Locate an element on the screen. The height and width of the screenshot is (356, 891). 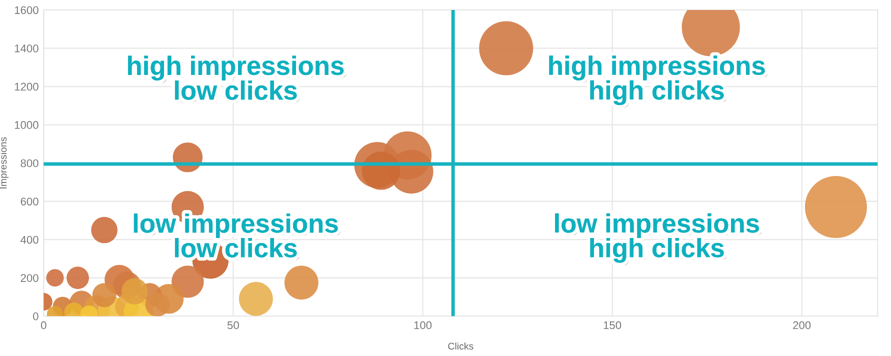
annotation: low impressions high clicks is located at coordinates (658, 239).